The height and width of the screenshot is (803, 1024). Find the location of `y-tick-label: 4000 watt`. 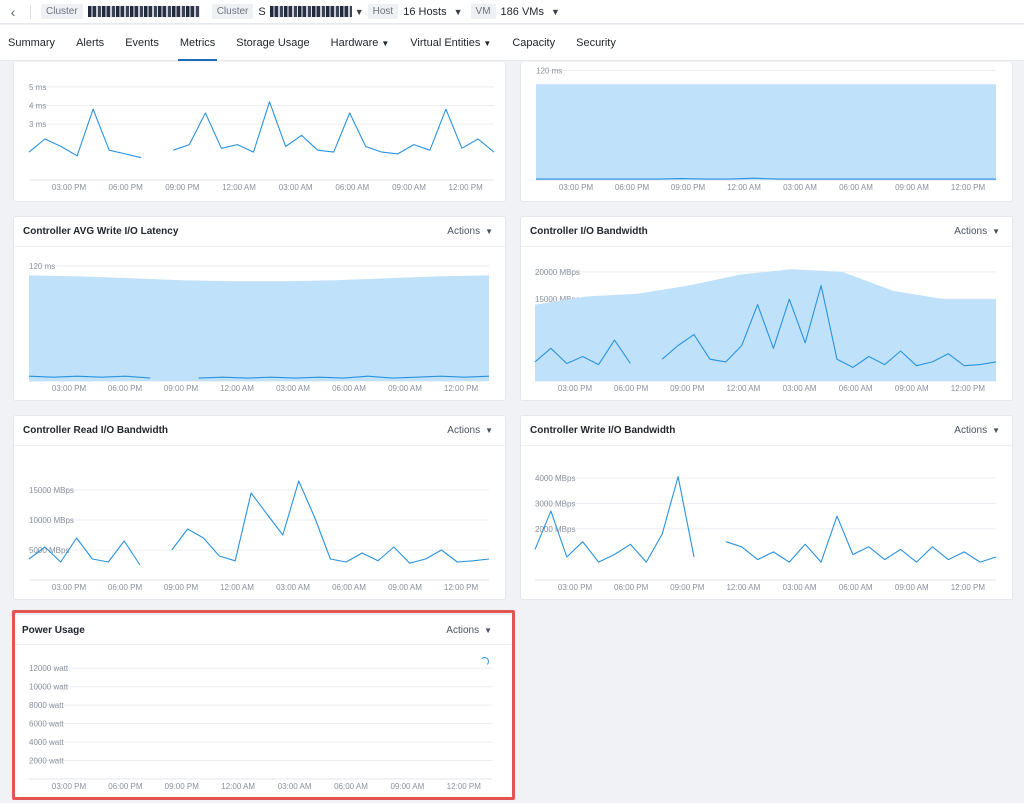

y-tick-label: 4000 watt is located at coordinates (46, 742).